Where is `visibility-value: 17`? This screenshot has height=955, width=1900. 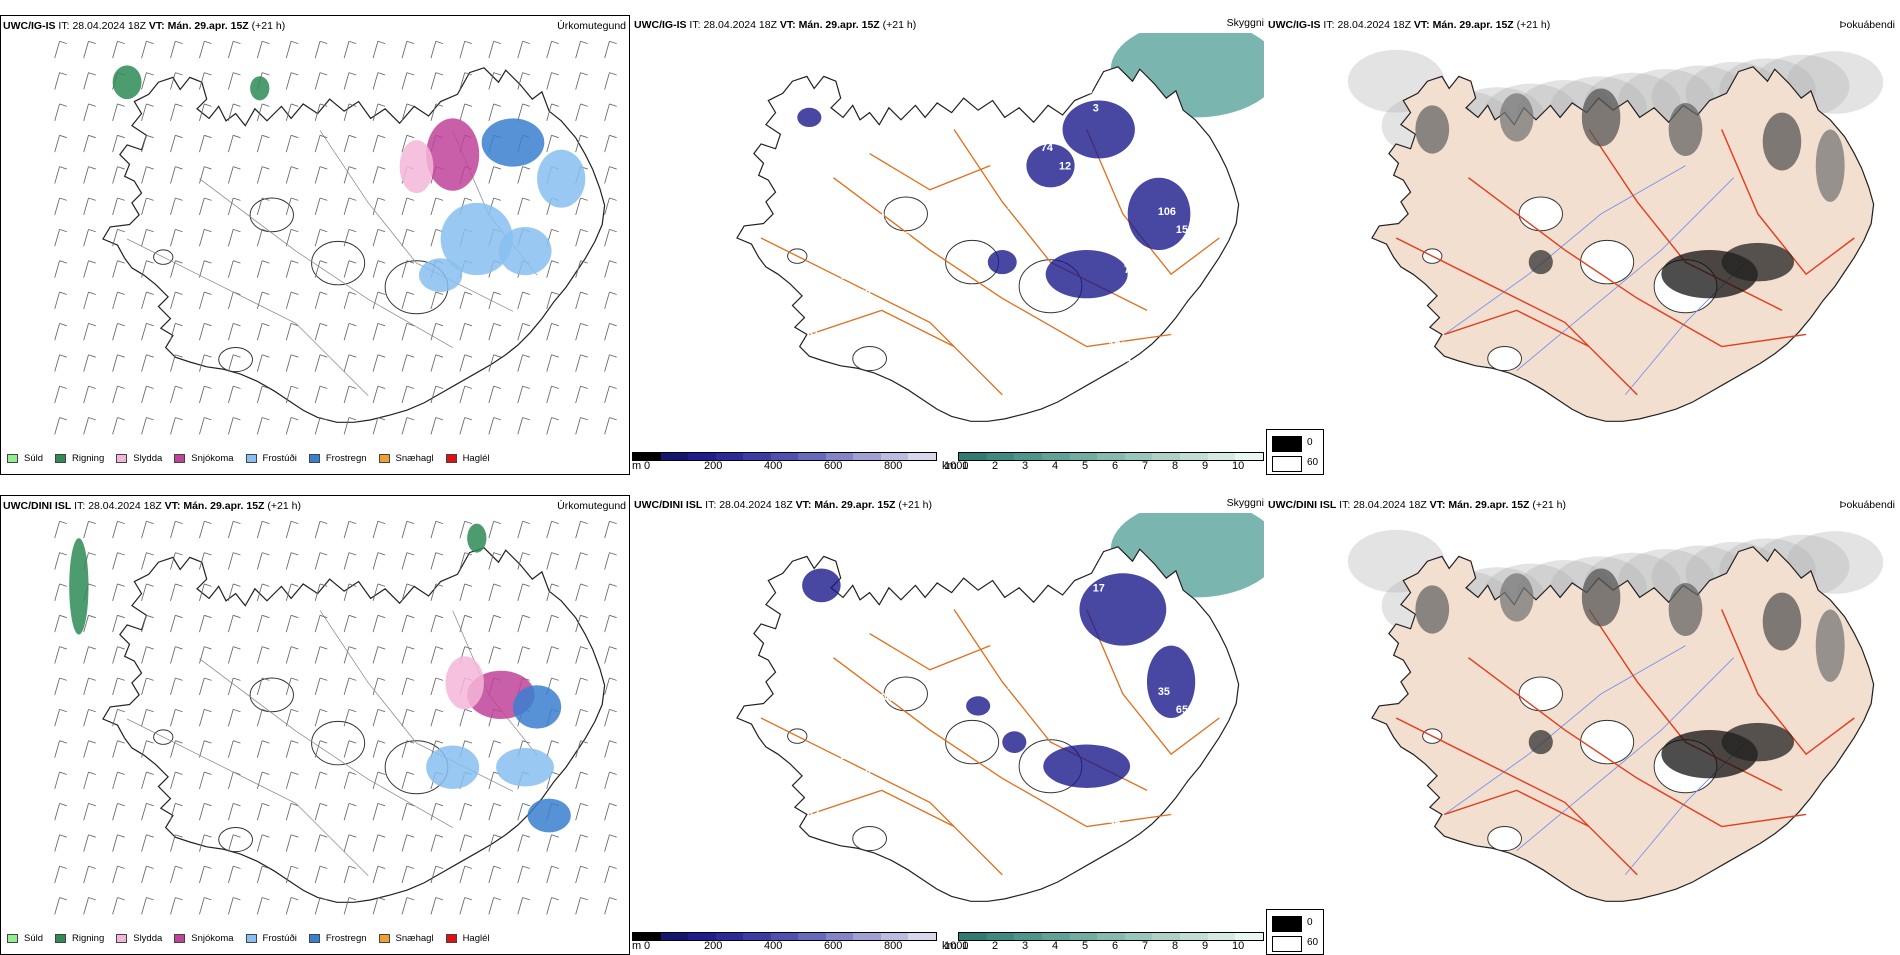 visibility-value: 17 is located at coordinates (1099, 588).